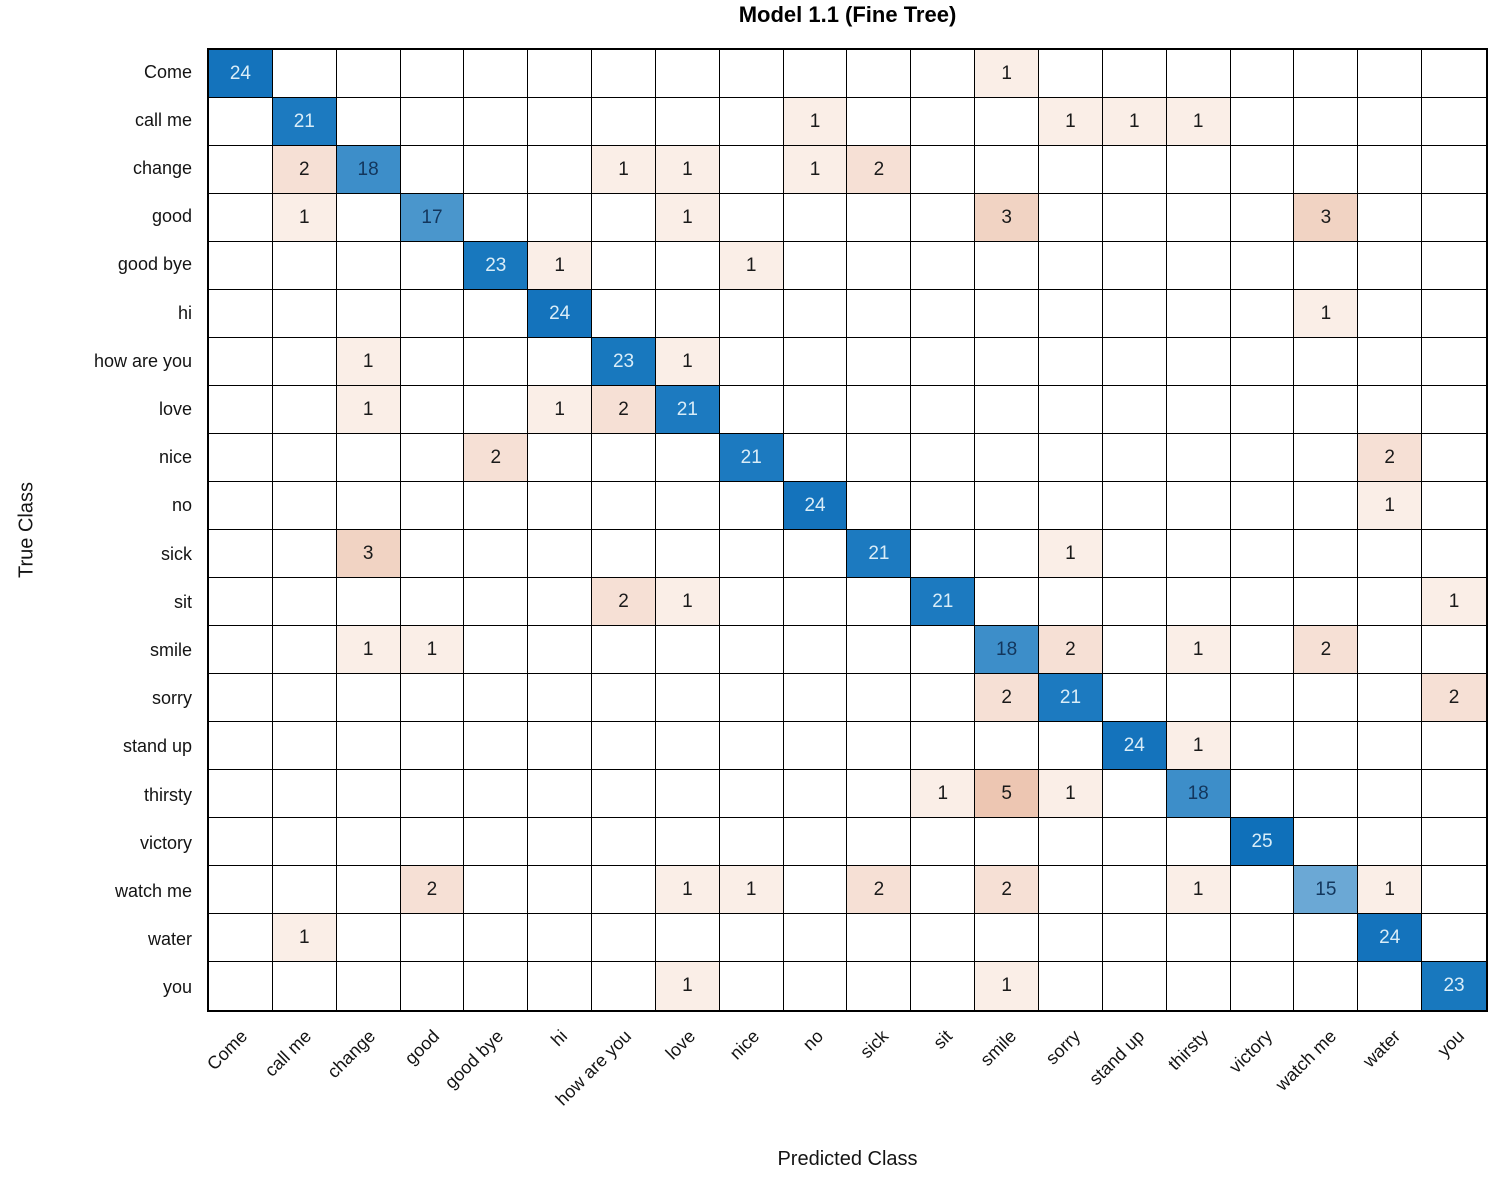 The width and height of the screenshot is (1493, 1190). Describe the element at coordinates (1198, 794) in the screenshot. I see `matrix-cell: 18` at that location.